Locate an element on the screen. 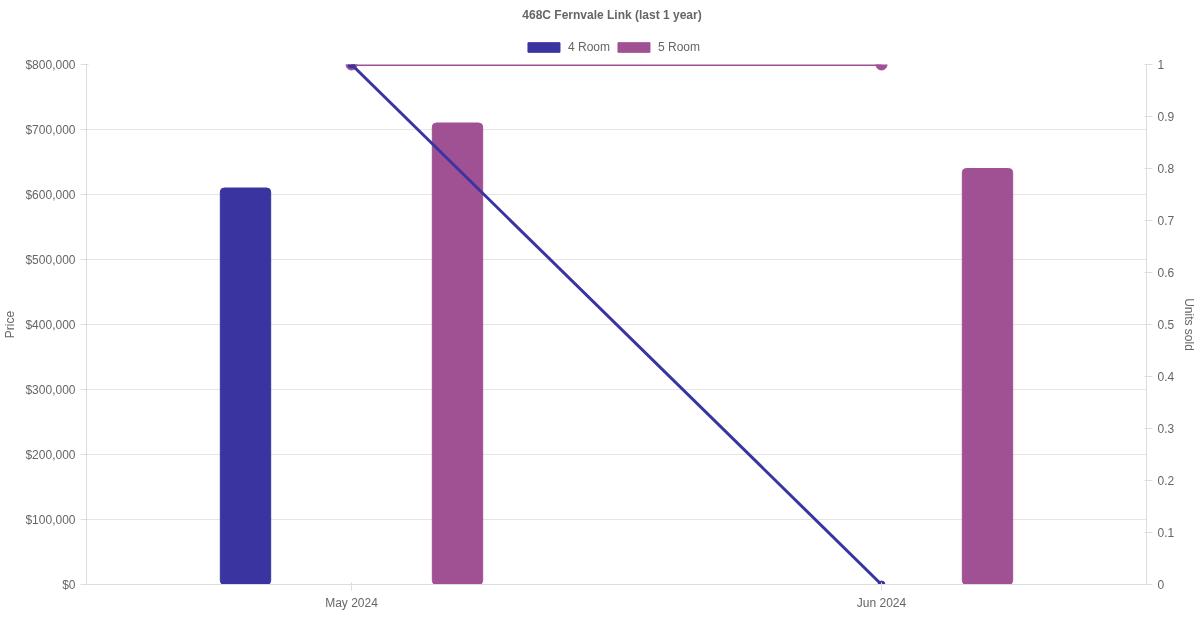 Image resolution: width=1200 pixels, height=630 pixels. legend-label: 5 Room is located at coordinates (679, 47).